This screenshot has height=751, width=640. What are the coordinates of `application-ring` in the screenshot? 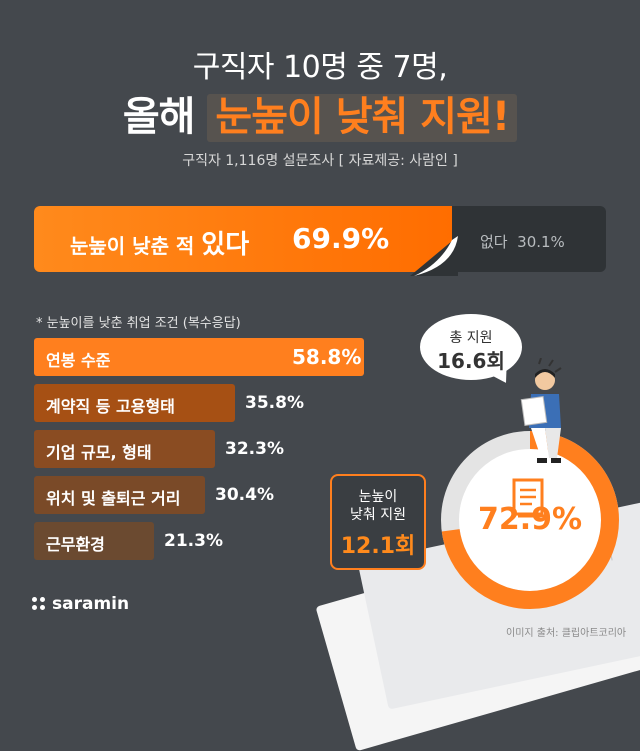 It's located at (530, 520).